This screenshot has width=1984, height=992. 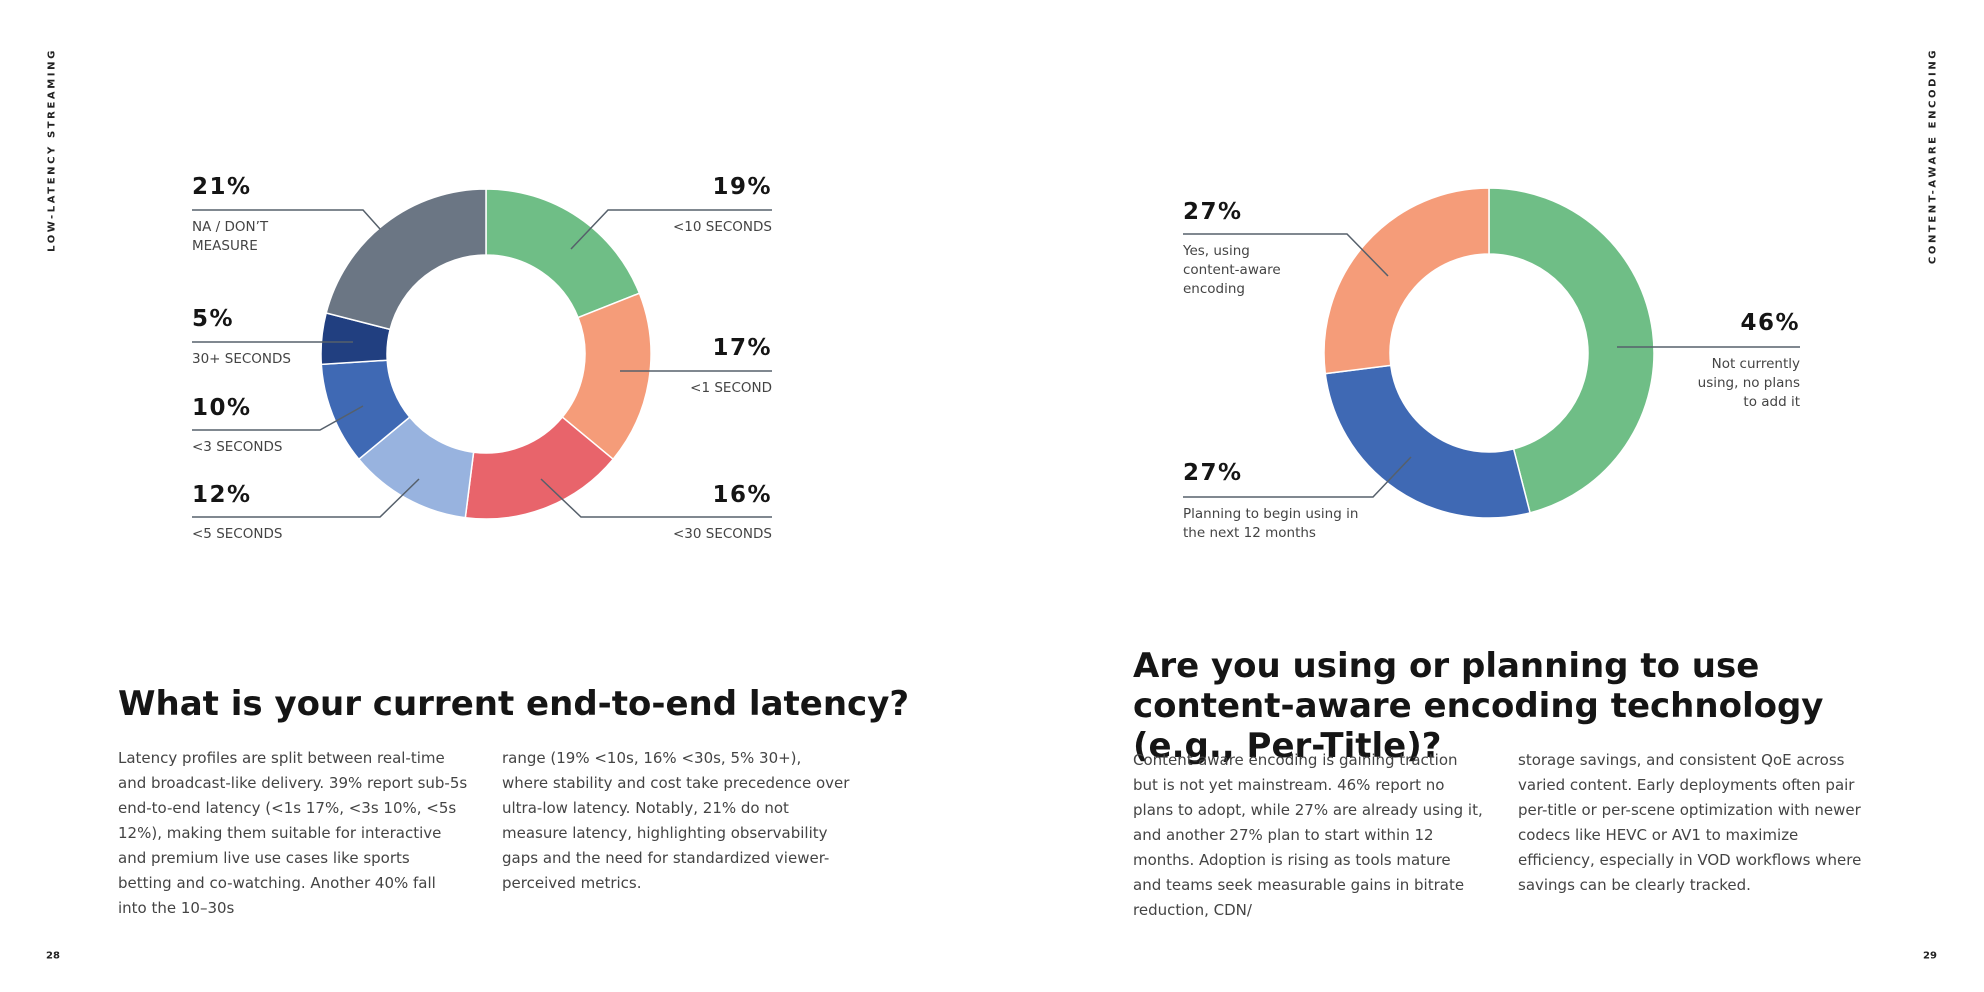 What do you see at coordinates (1930, 956) in the screenshot?
I see `page-number: 29` at bounding box center [1930, 956].